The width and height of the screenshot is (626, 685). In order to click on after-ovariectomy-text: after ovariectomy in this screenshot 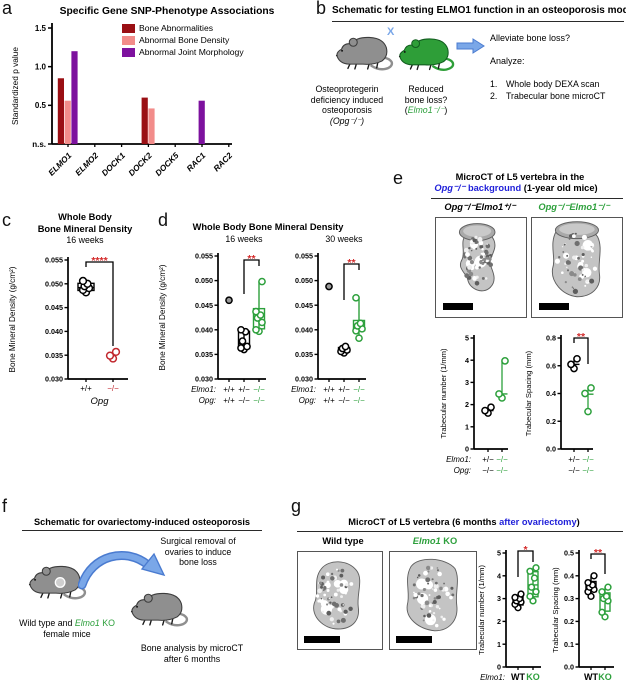, I will do `click(538, 522)`.